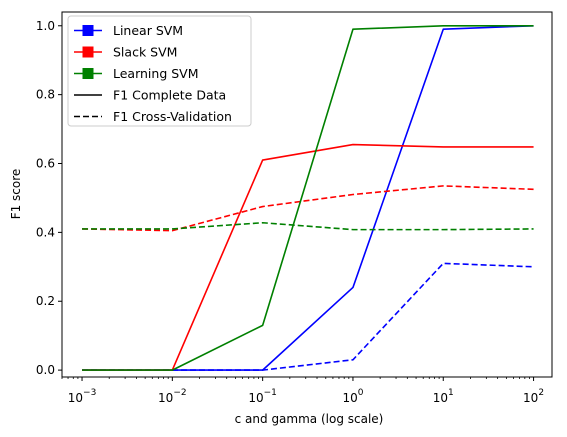 This screenshot has height=437, width=567. I want to click on legend-marker-slack-svm, so click(88, 52).